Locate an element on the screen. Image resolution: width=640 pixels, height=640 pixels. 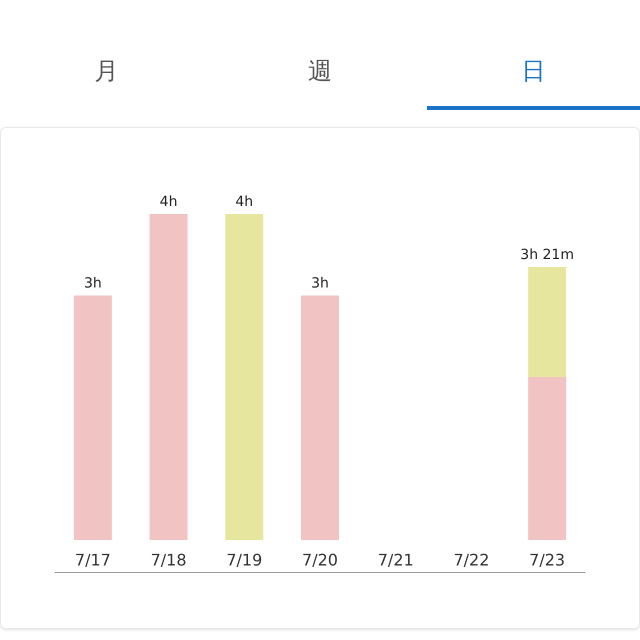
text: 週 is located at coordinates (319, 71).